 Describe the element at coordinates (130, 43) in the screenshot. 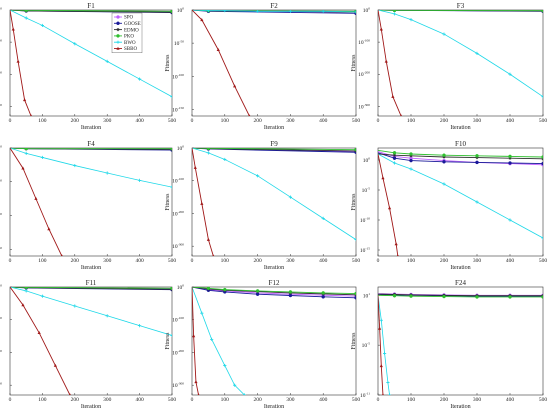

I see `legend-label-bwo: BWO` at that location.